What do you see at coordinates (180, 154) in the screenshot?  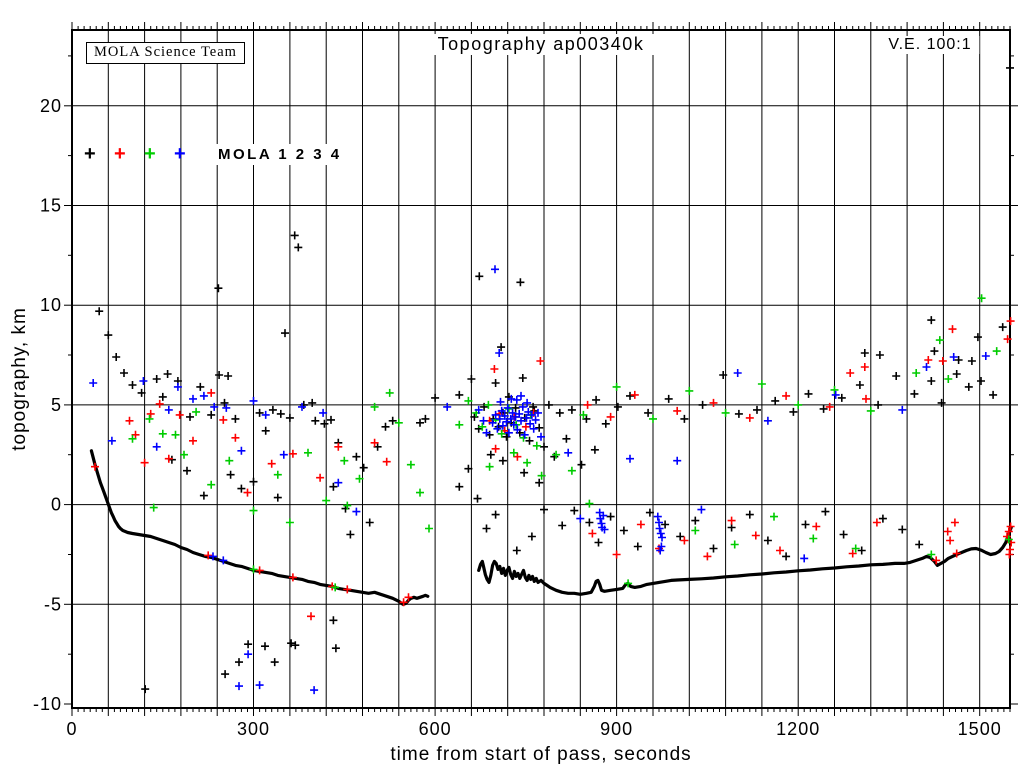 I see `legend-marker-mola-4: +` at bounding box center [180, 154].